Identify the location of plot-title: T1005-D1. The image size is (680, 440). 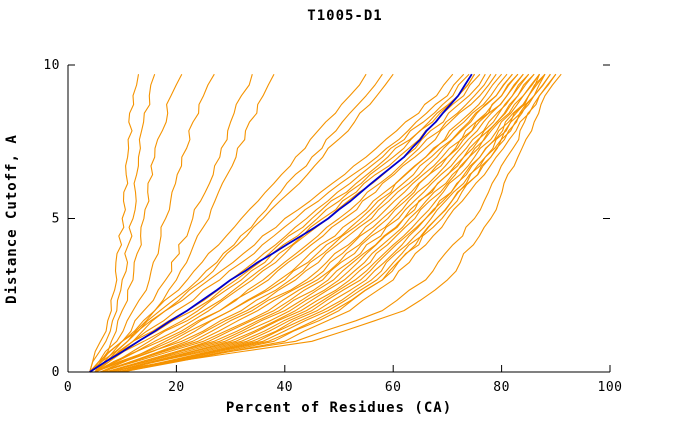
(344, 16).